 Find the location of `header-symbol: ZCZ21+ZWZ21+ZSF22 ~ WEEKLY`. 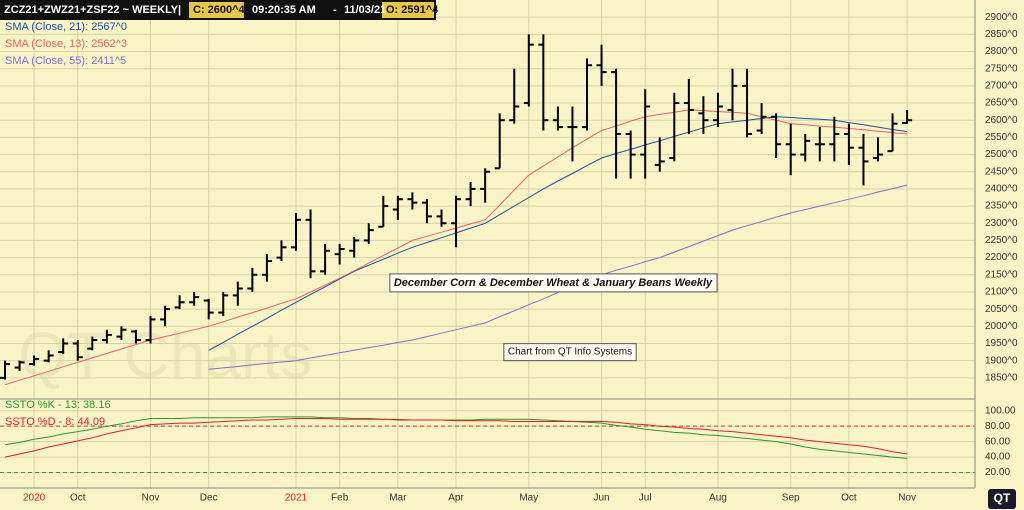

header-symbol: ZCZ21+ZWZ21+ZSF22 ~ WEEKLY is located at coordinates (91, 10).